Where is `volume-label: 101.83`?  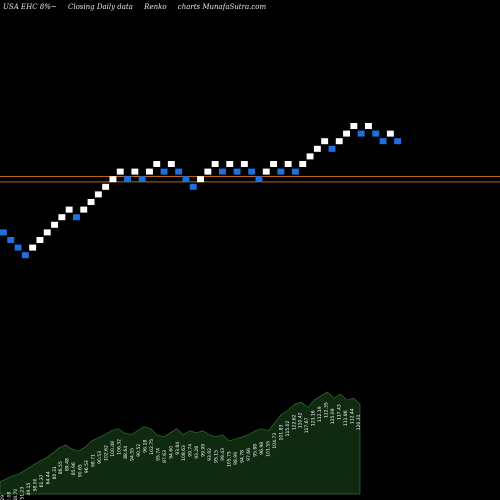 volume-label: 101.83 is located at coordinates (281, 433).